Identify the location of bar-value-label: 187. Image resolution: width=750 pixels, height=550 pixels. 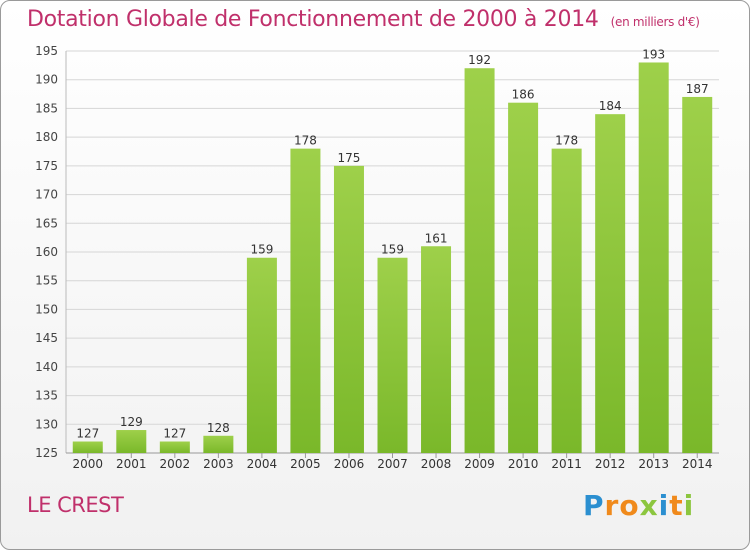
(697, 89).